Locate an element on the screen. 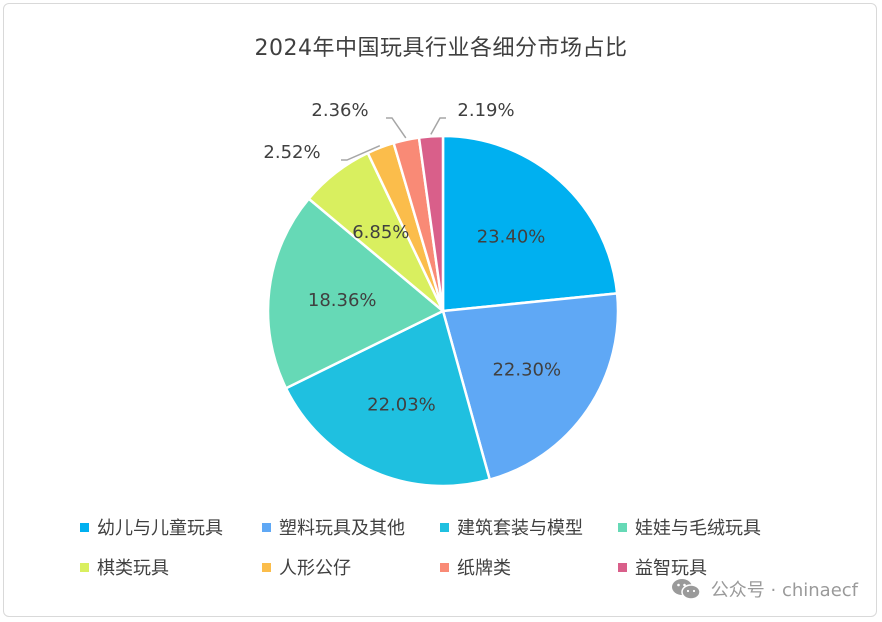 This screenshot has height=622, width=882. legend-item-5: 棋类玩具 is located at coordinates (171, 567).